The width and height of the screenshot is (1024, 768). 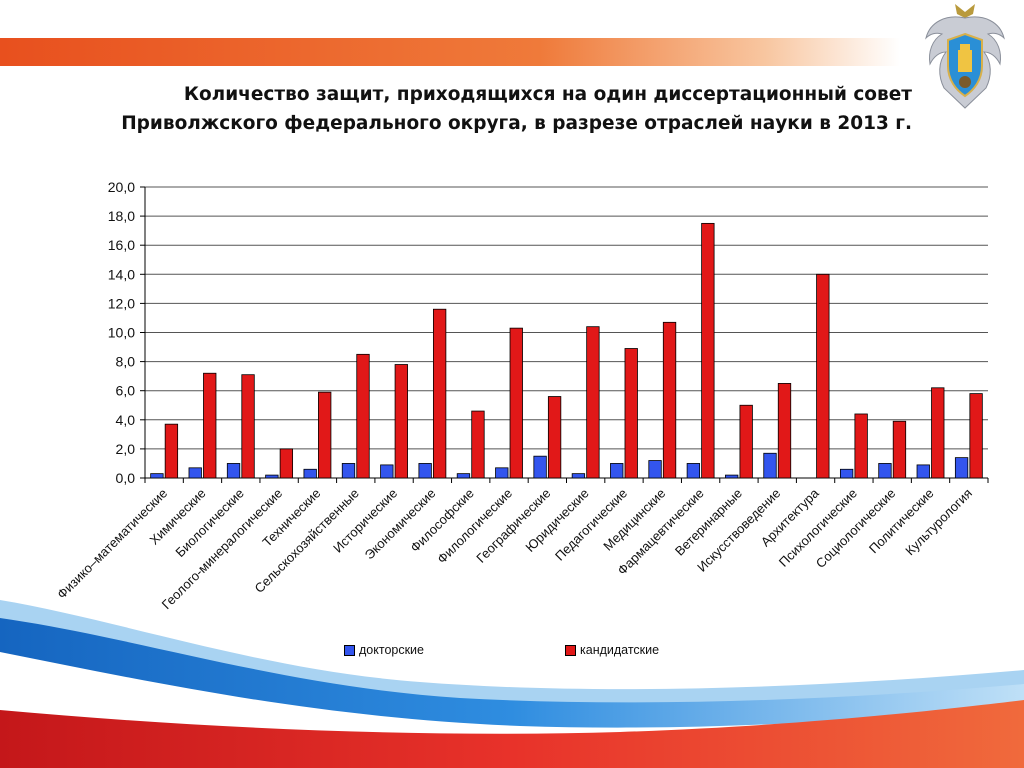 I want to click on y-tick-label: 16,0, so click(x=121, y=245).